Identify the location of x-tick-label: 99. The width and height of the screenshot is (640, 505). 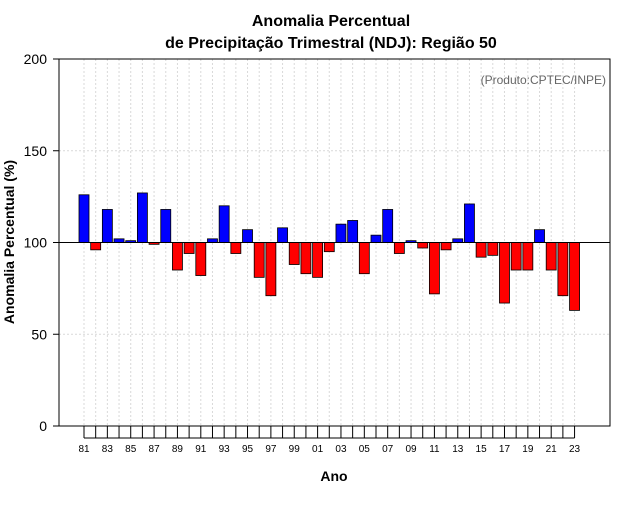
(295, 449).